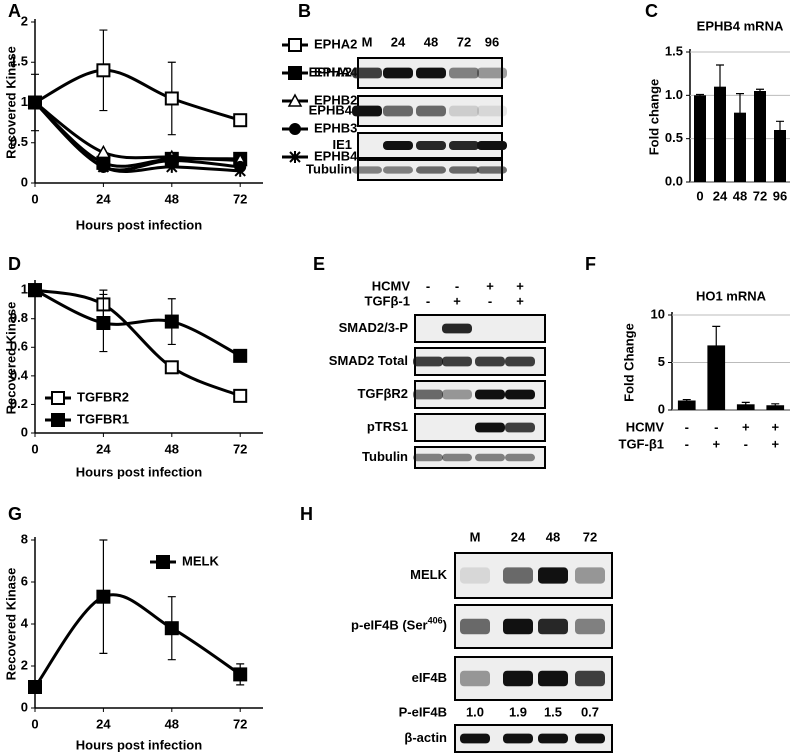 The image size is (800, 754). What do you see at coordinates (306, 514) in the screenshot?
I see `panel-letter: H` at bounding box center [306, 514].